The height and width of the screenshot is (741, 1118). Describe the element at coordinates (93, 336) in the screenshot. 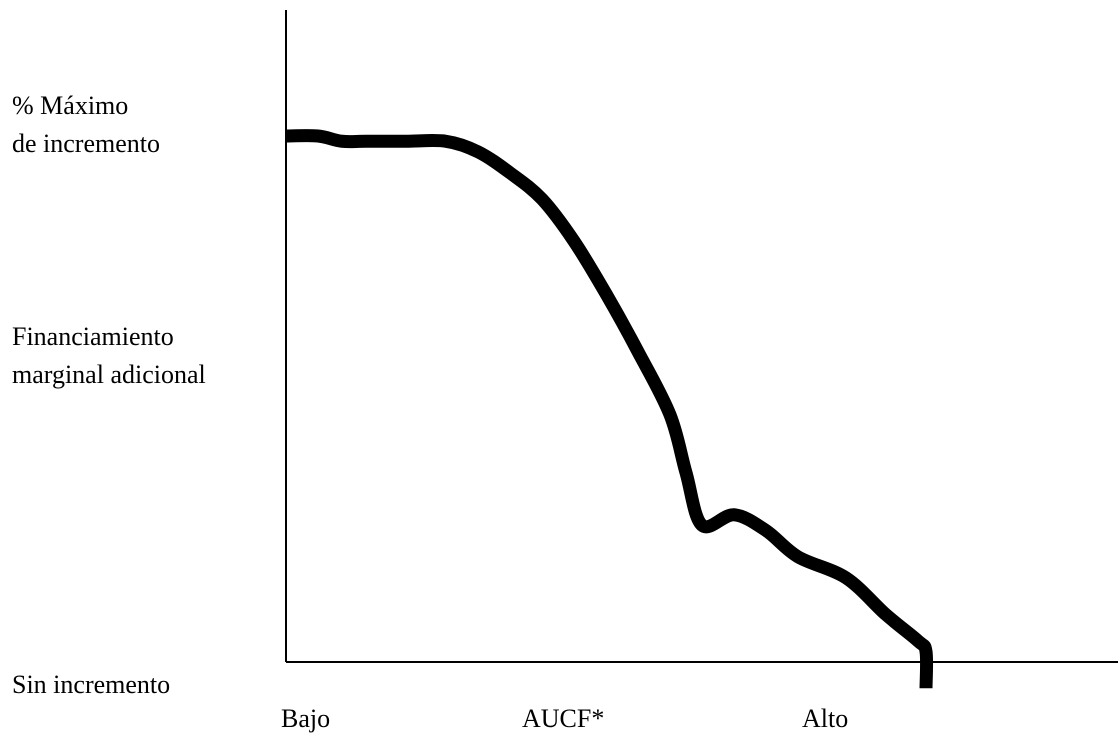

I see `y-label-marginal-line1: Financiamiento` at that location.